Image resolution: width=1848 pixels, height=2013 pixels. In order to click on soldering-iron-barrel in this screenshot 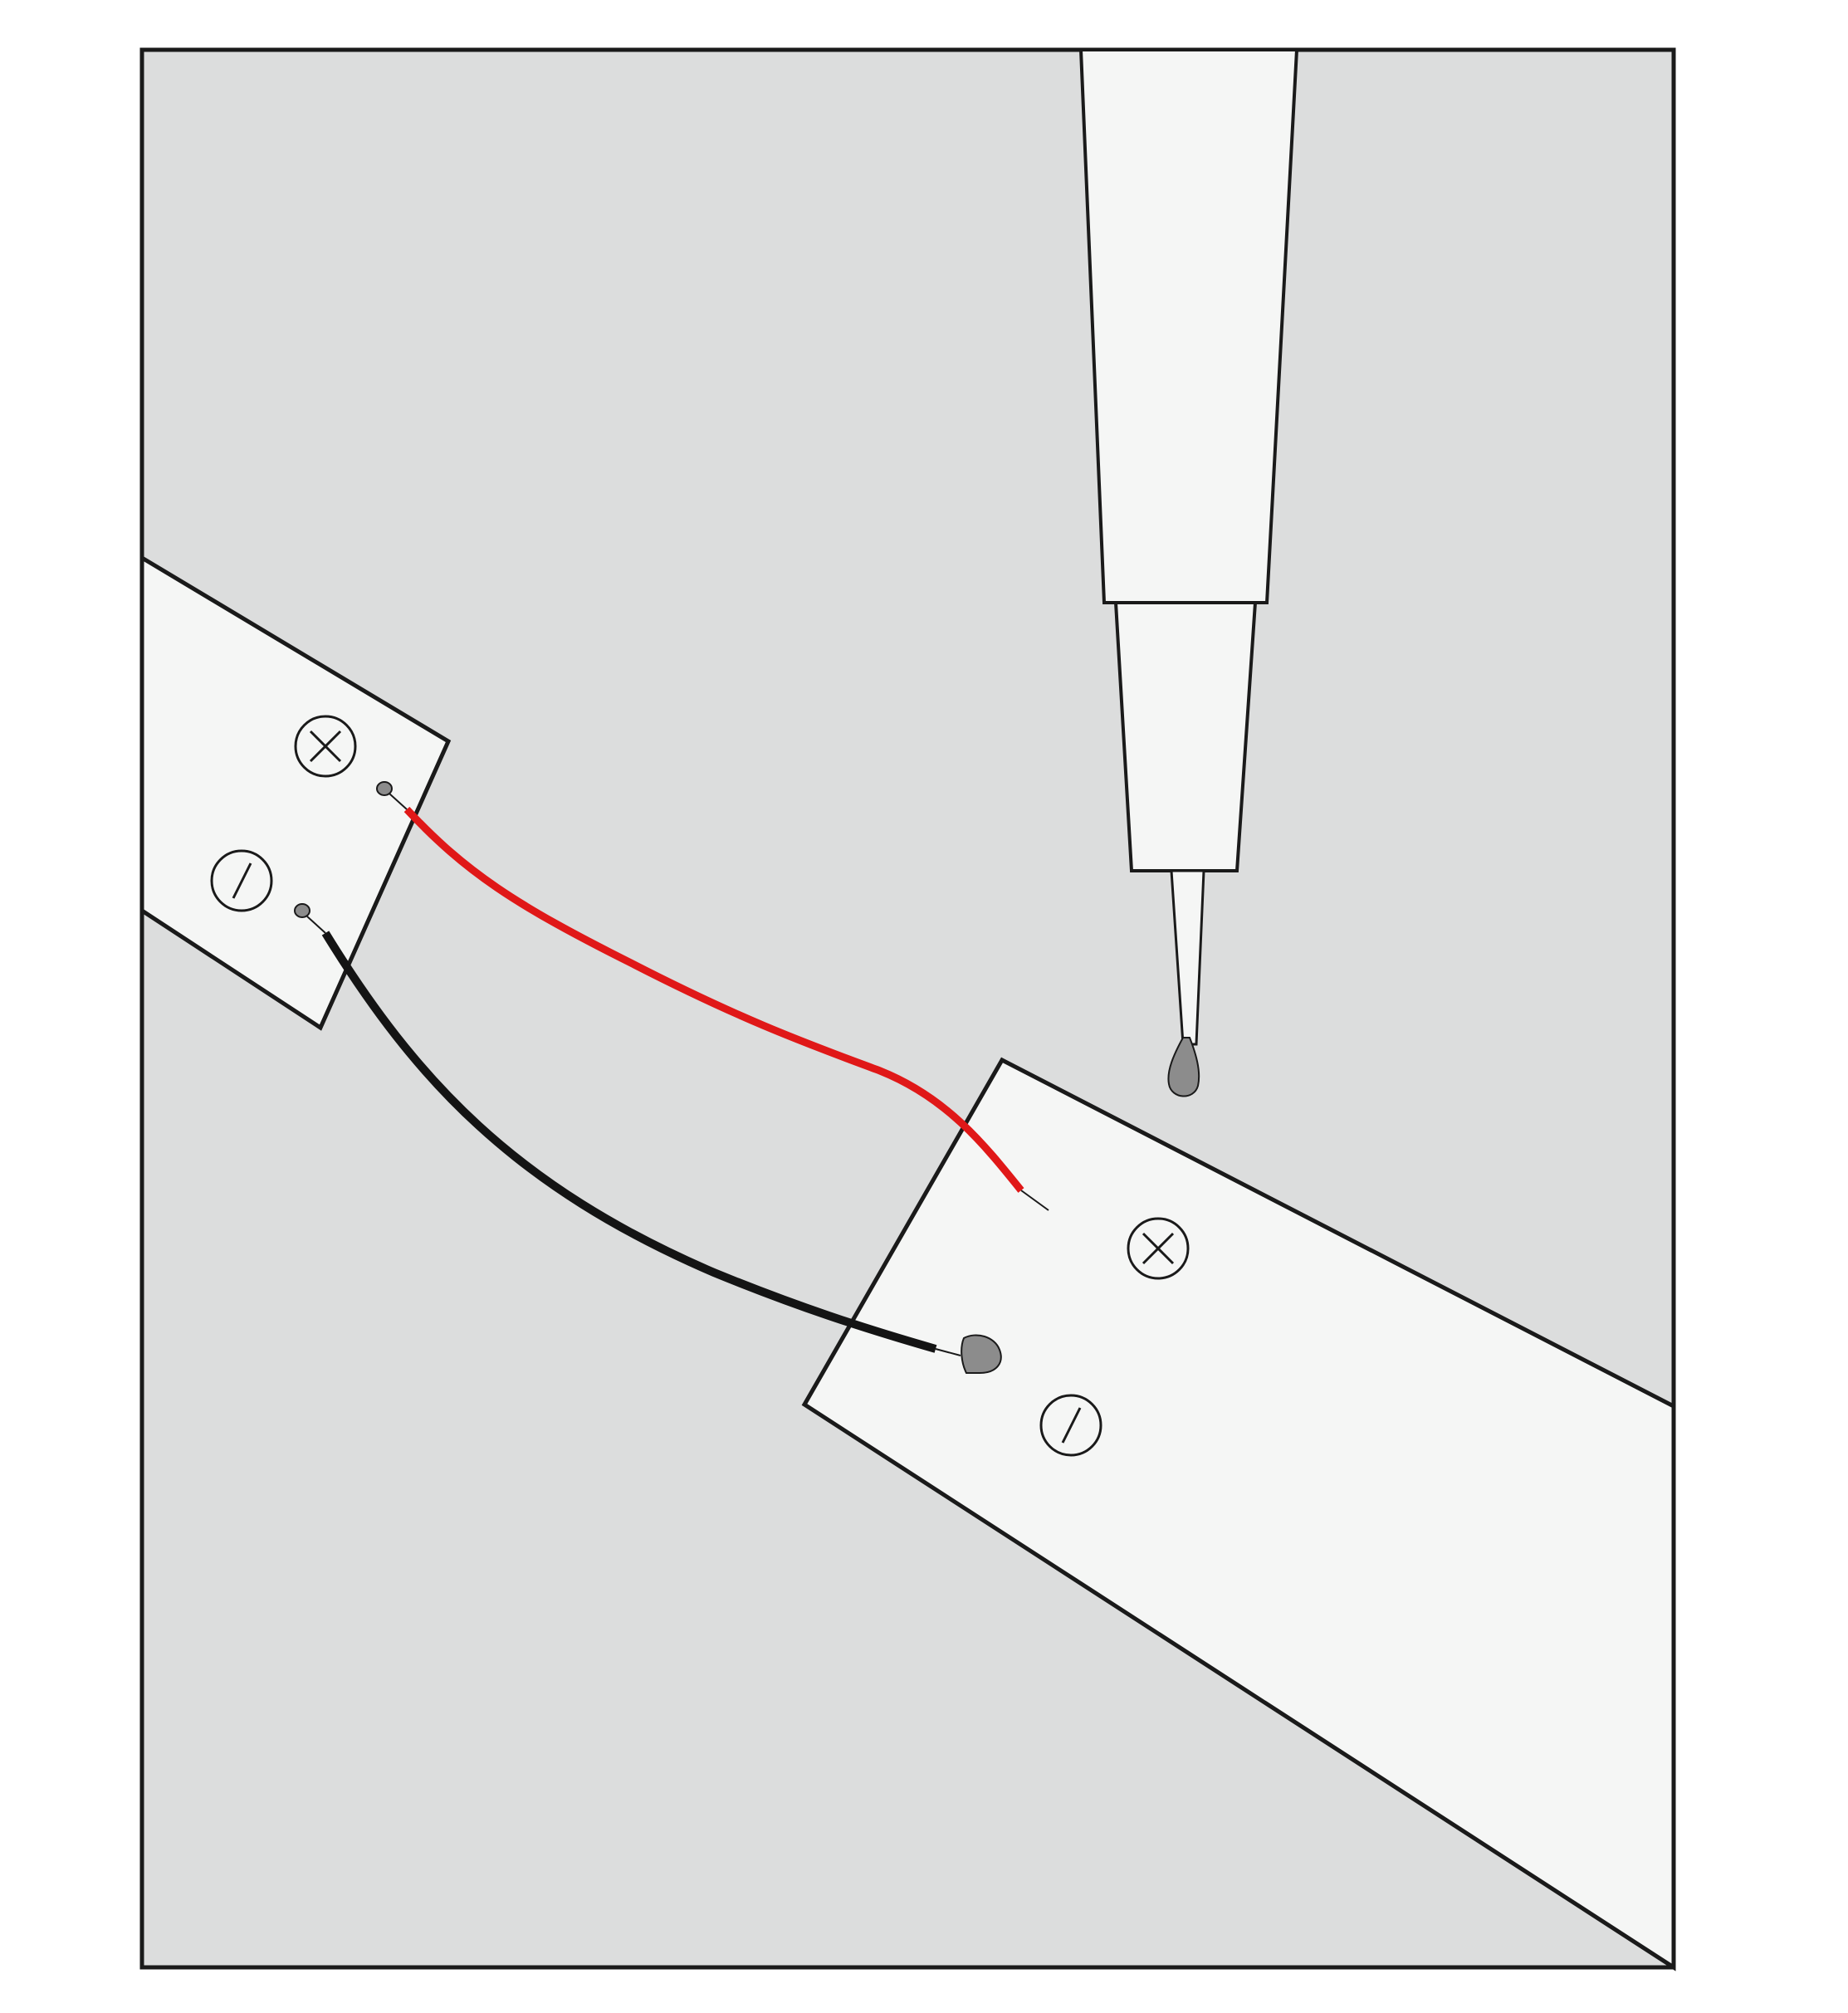, I will do `click(1186, 736)`.